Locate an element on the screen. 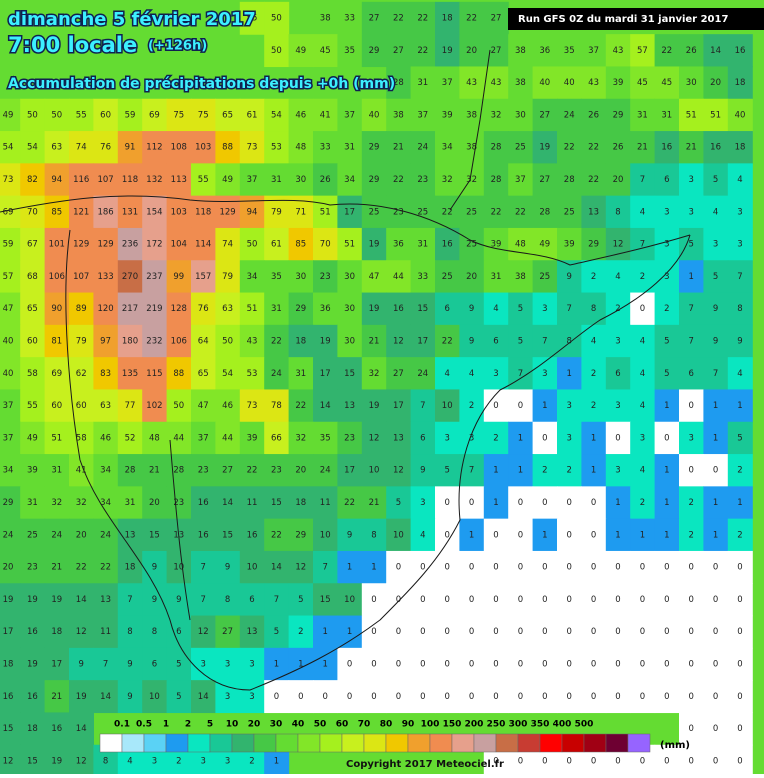 The image size is (764, 778). cell-value: 19 is located at coordinates (81, 697).